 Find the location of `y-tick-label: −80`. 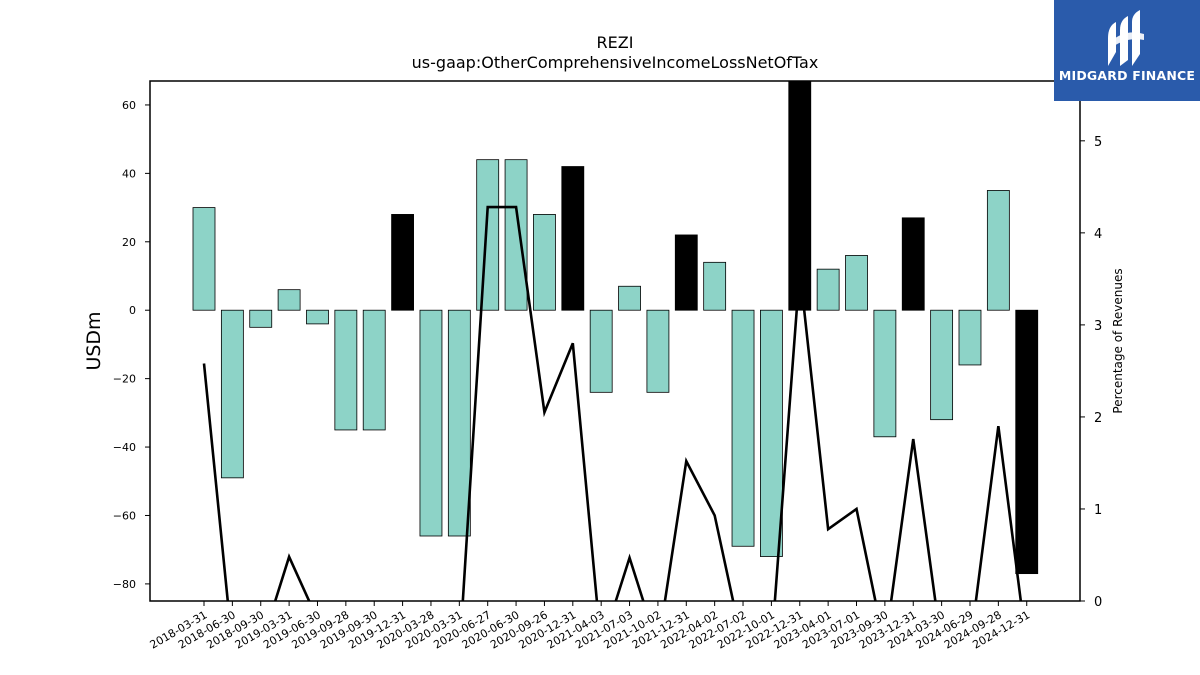

y-tick-label: −80 is located at coordinates (124, 584).